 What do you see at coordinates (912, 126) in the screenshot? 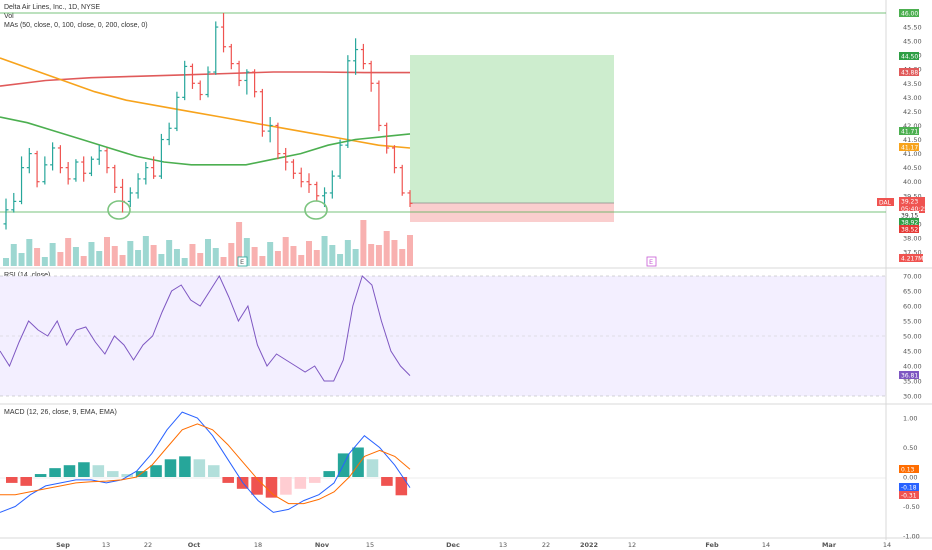
I see `price-axis-label-7: 42.00` at bounding box center [912, 126].